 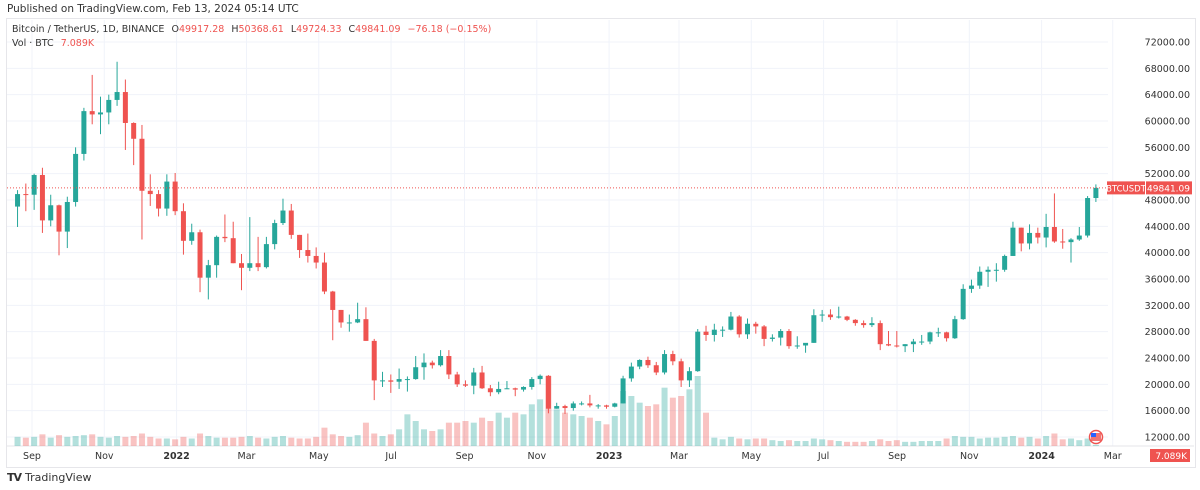 I want to click on symbol-tag: BTCUSDT, so click(x=1126, y=189).